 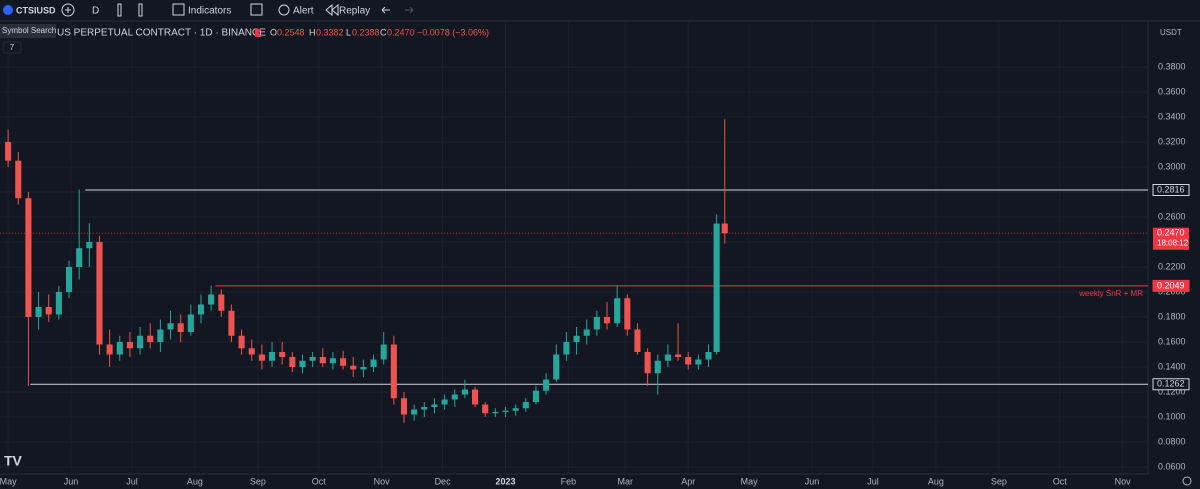 I want to click on badge-box, so click(x=12, y=47).